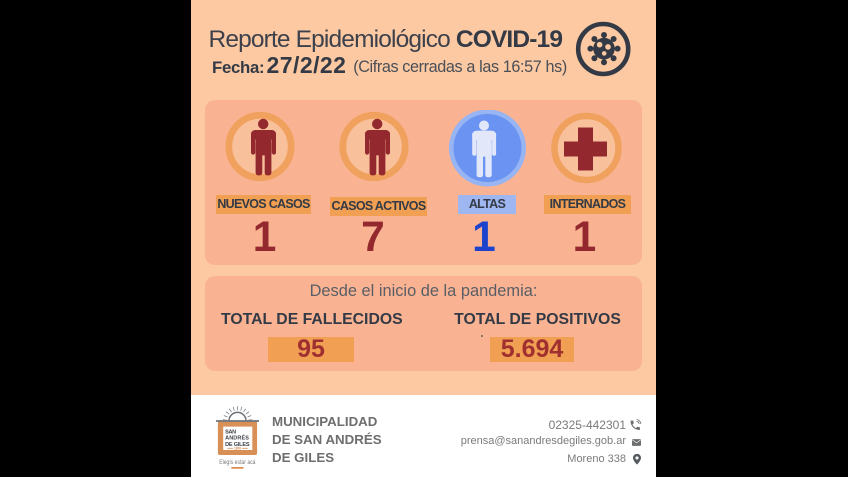 Image resolution: width=848 pixels, height=477 pixels. What do you see at coordinates (237, 438) in the screenshot?
I see `svg-text: ANDRÉS` at bounding box center [237, 438].